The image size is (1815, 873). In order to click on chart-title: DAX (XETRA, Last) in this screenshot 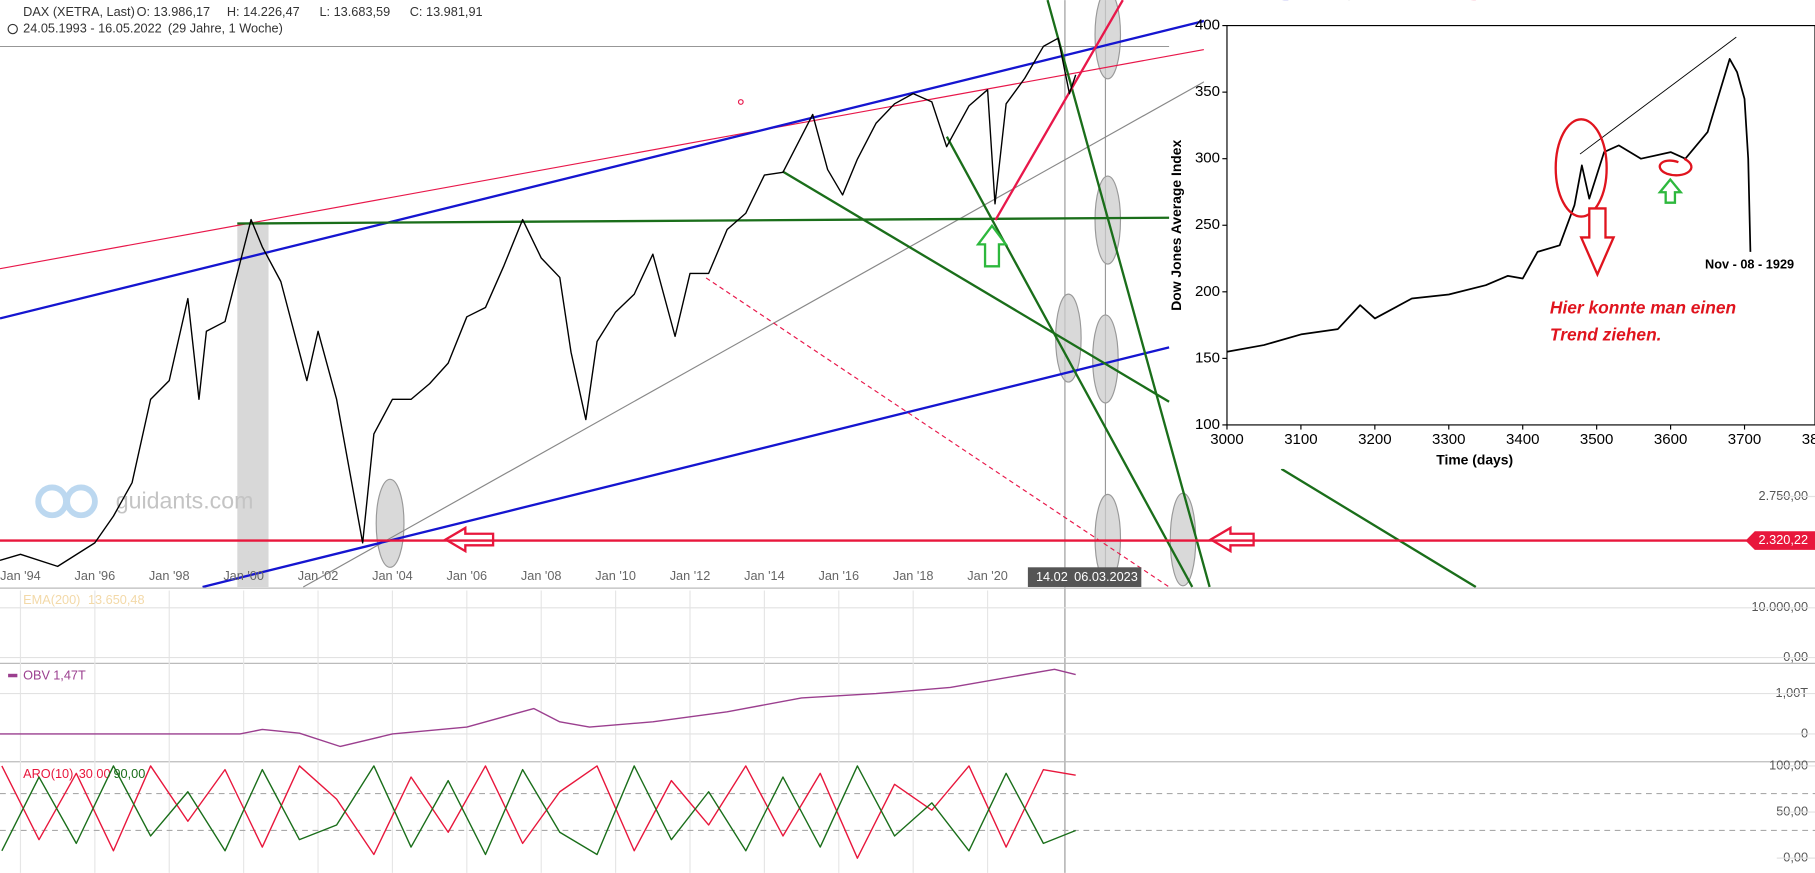, I will do `click(79, 11)`.